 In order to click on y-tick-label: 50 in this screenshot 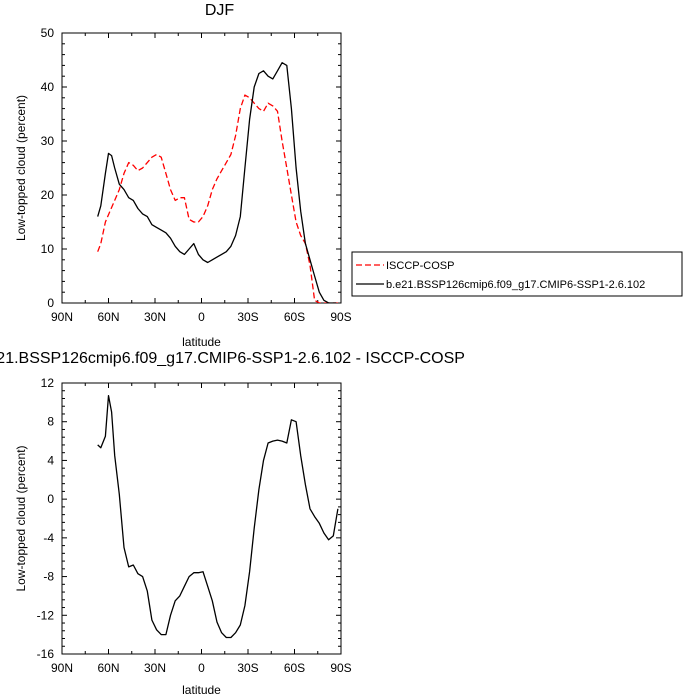, I will do `click(48, 33)`.